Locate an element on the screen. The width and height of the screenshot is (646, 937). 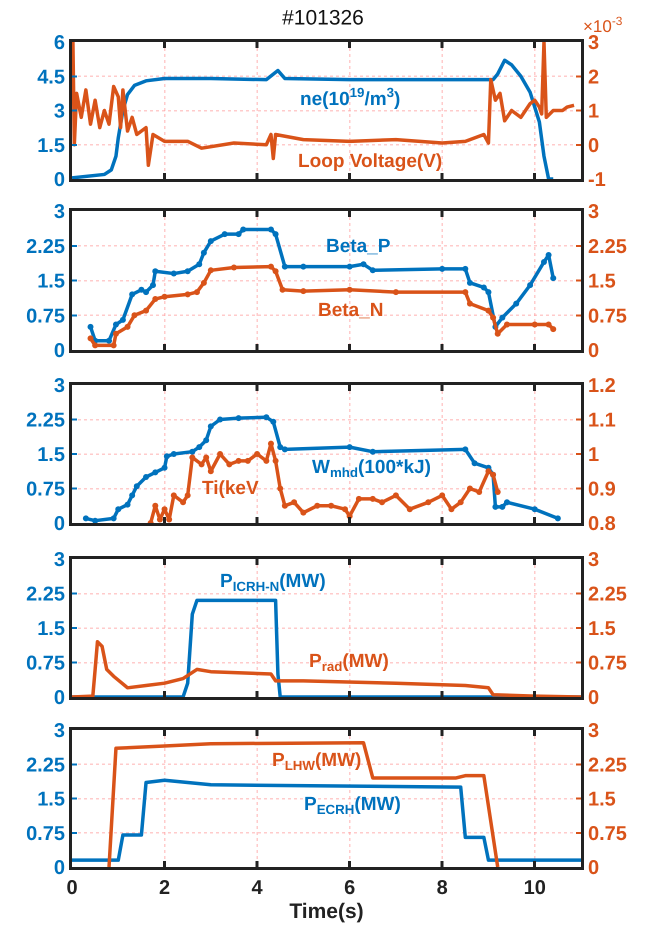
x-tick-label: 10 is located at coordinates (535, 888).